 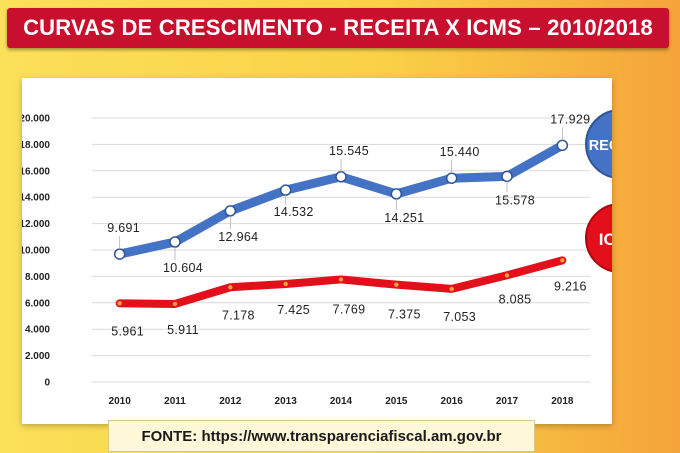 What do you see at coordinates (459, 317) in the screenshot?
I see `icms-data-label: 7.053` at bounding box center [459, 317].